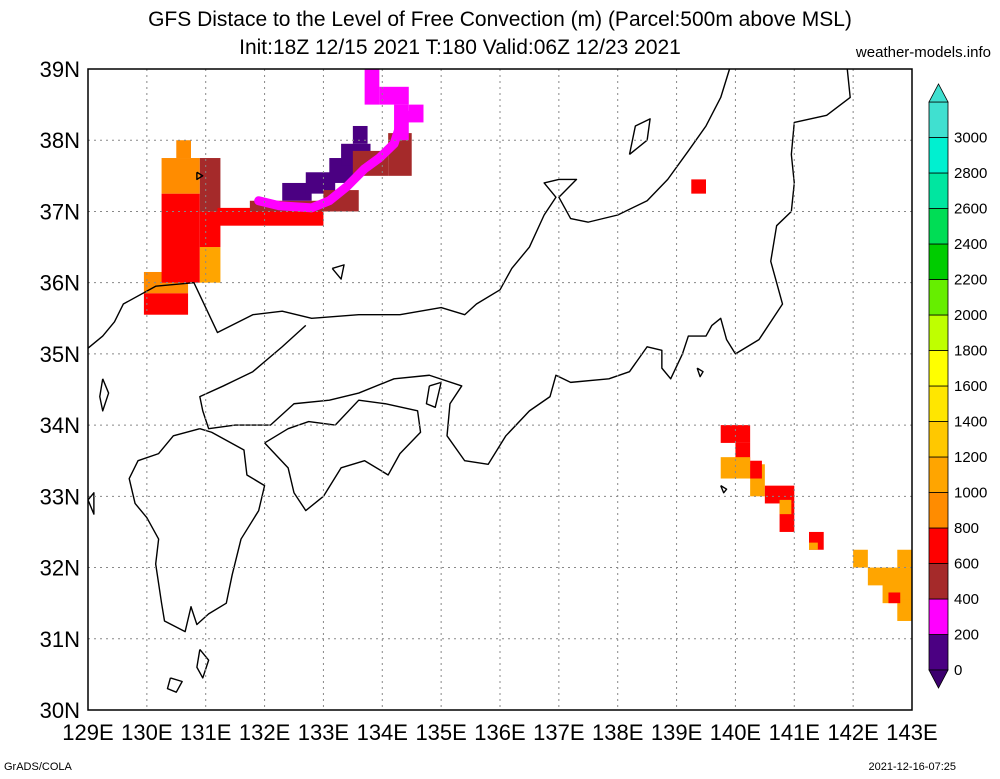 Image resolution: width=1000 pixels, height=779 pixels. Describe the element at coordinates (60, 390) in the screenshot. I see `lat-axis-labels: 39N 38N 37N 36N 35N 34N 33N 32N 31N 30N` at that location.